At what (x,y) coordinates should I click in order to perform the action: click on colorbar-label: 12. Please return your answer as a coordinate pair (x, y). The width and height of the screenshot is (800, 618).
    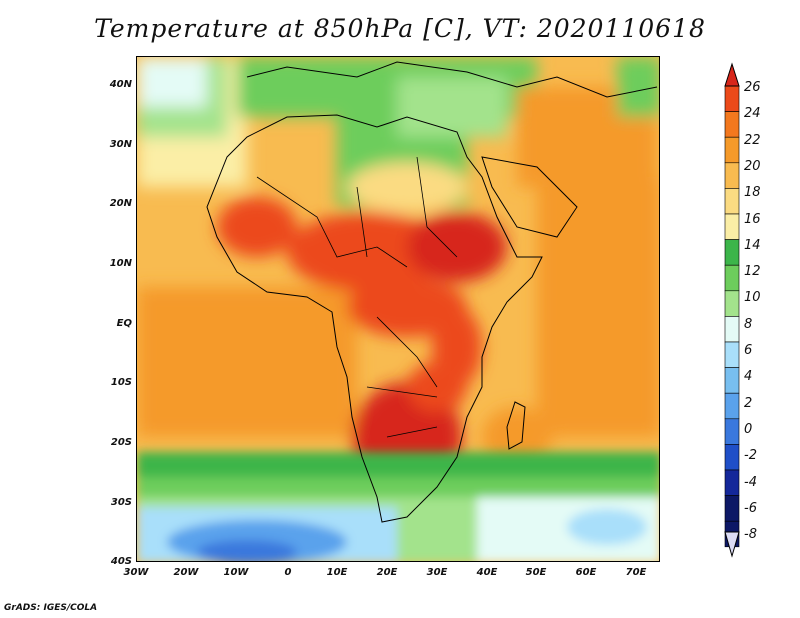
    Looking at the image, I should click on (752, 272).